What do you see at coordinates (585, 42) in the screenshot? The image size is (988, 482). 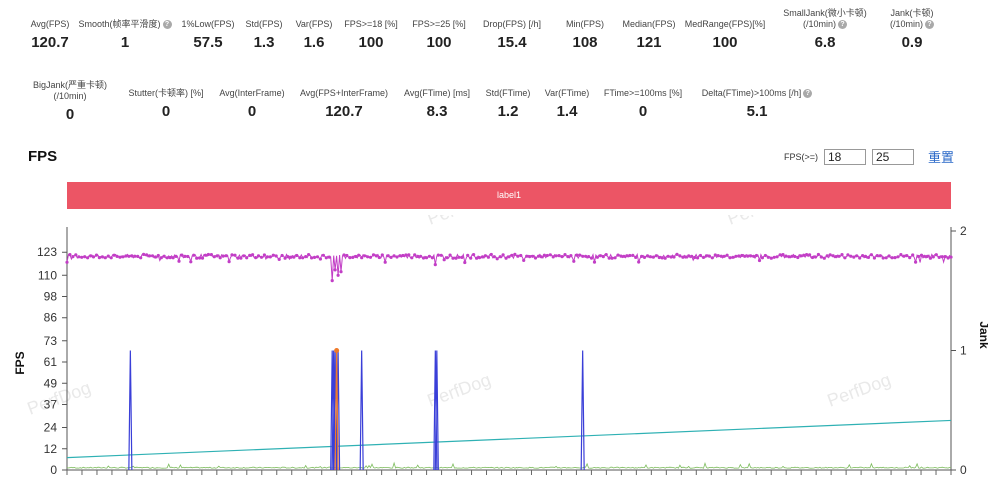 I see `metric-value: 108` at bounding box center [585, 42].